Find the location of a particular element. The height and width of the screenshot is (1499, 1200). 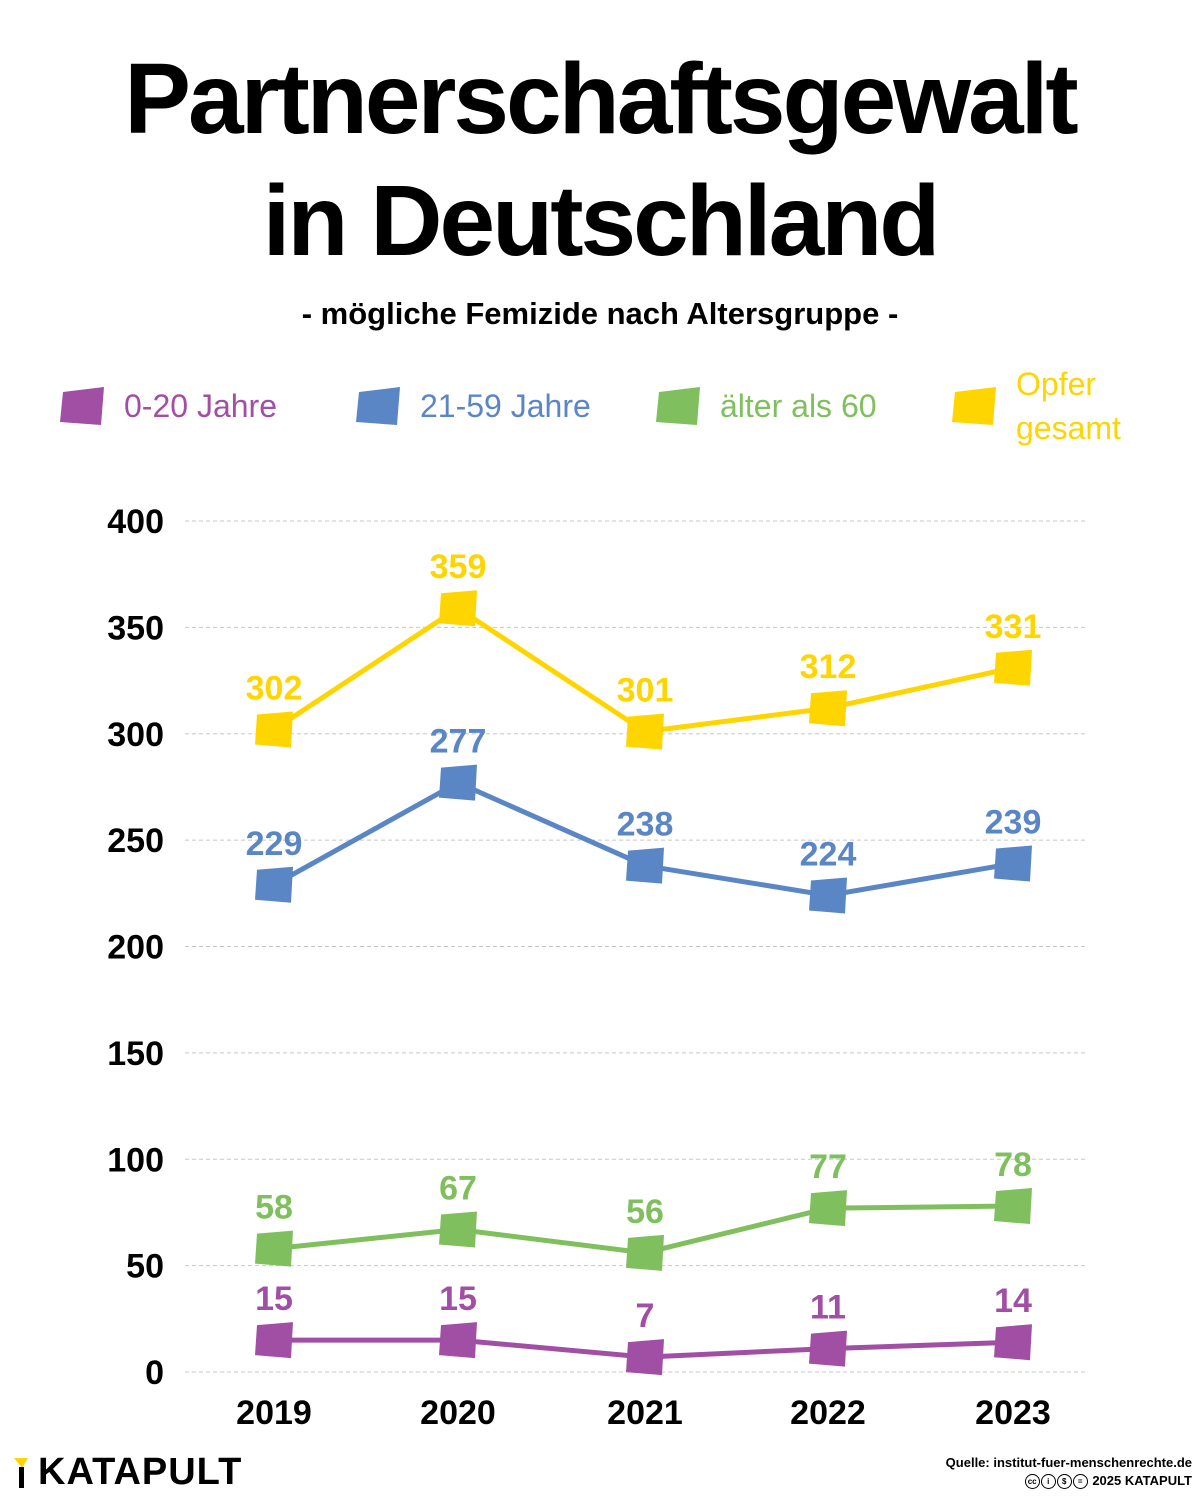

y-tick-label: 300 is located at coordinates (135, 735).